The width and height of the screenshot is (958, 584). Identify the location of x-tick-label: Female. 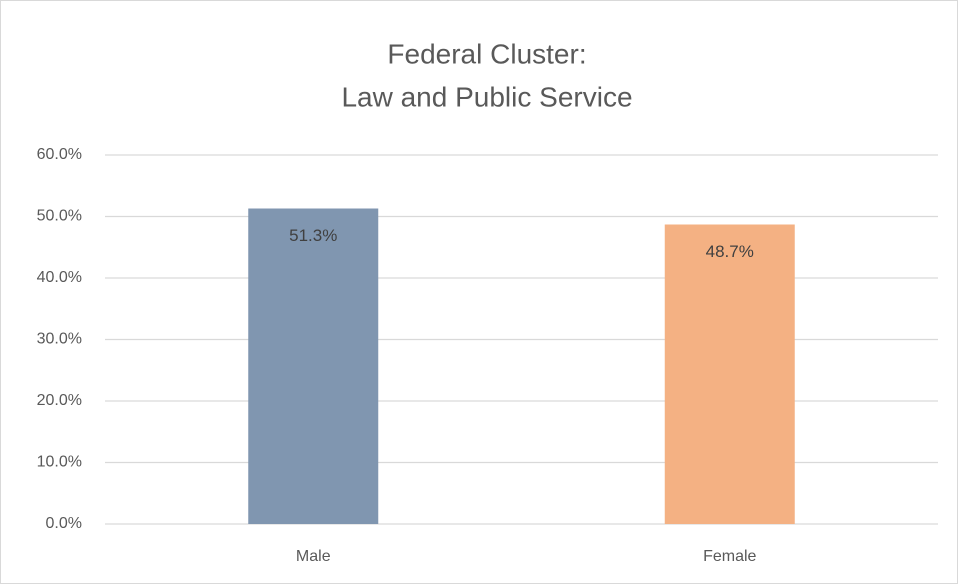
(729, 556).